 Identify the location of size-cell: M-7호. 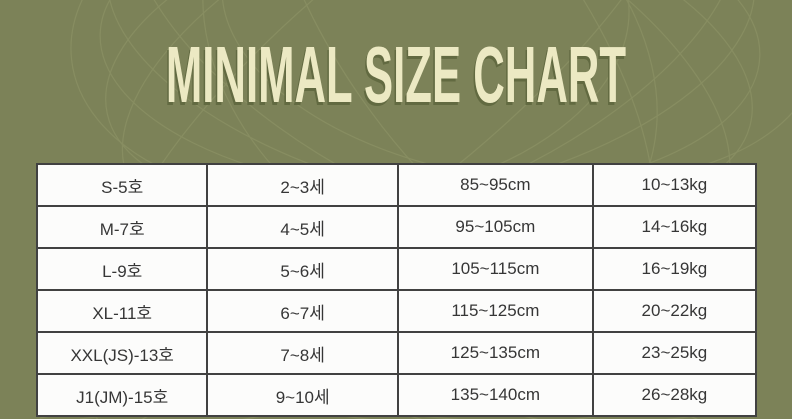
(122, 227).